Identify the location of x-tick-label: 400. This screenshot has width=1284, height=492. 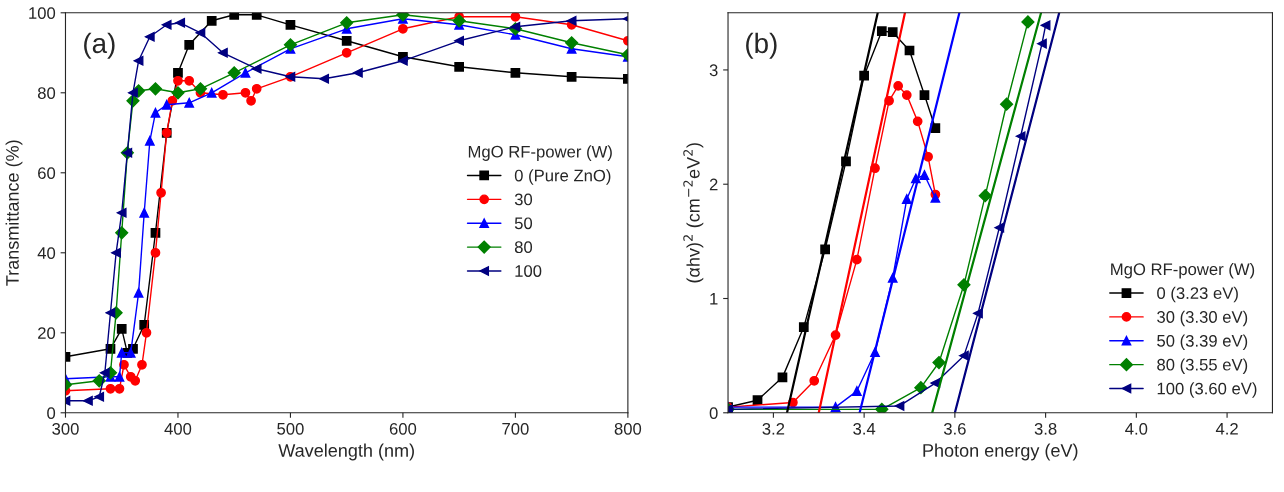
(178, 428).